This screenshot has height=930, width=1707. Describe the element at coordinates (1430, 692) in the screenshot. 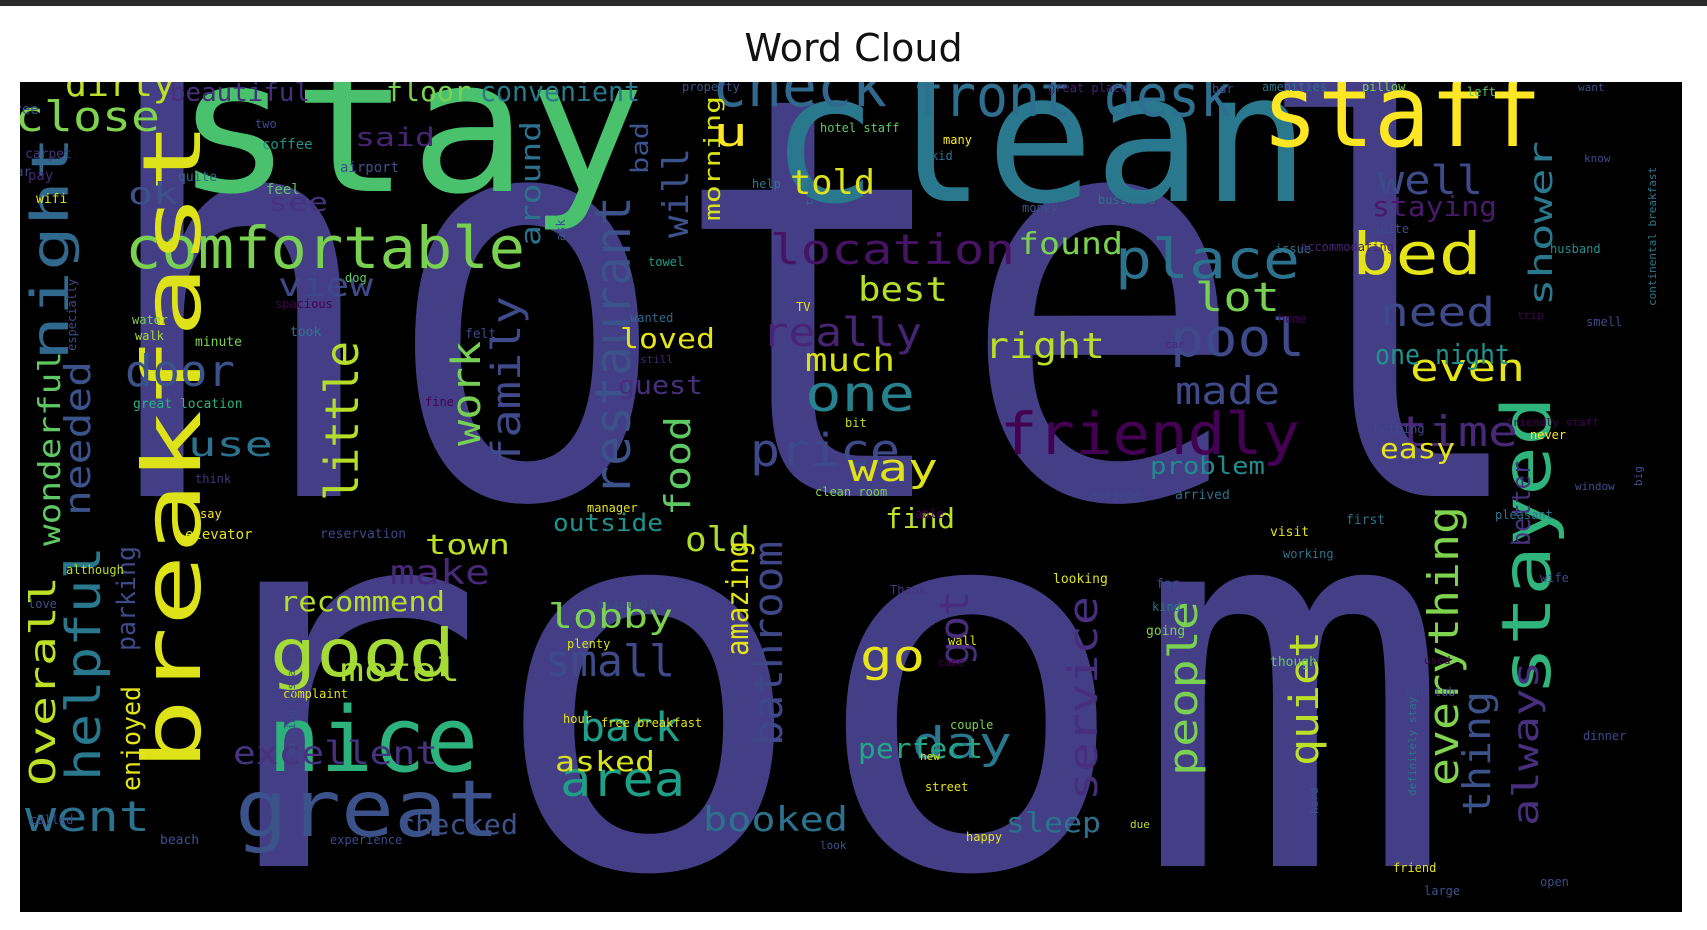

I see `word-hot-tub: hot tub` at that location.